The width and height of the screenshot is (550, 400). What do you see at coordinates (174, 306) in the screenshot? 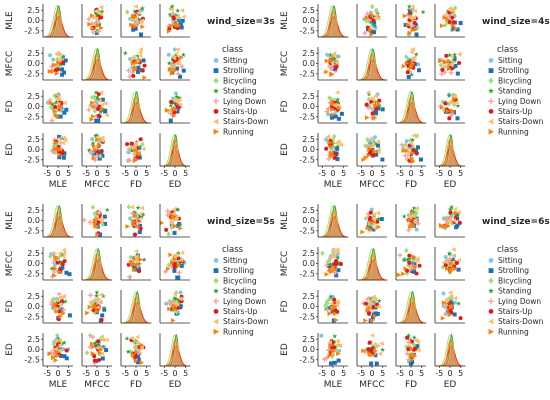
I see `cell-FD-vs-ED` at bounding box center [174, 306].